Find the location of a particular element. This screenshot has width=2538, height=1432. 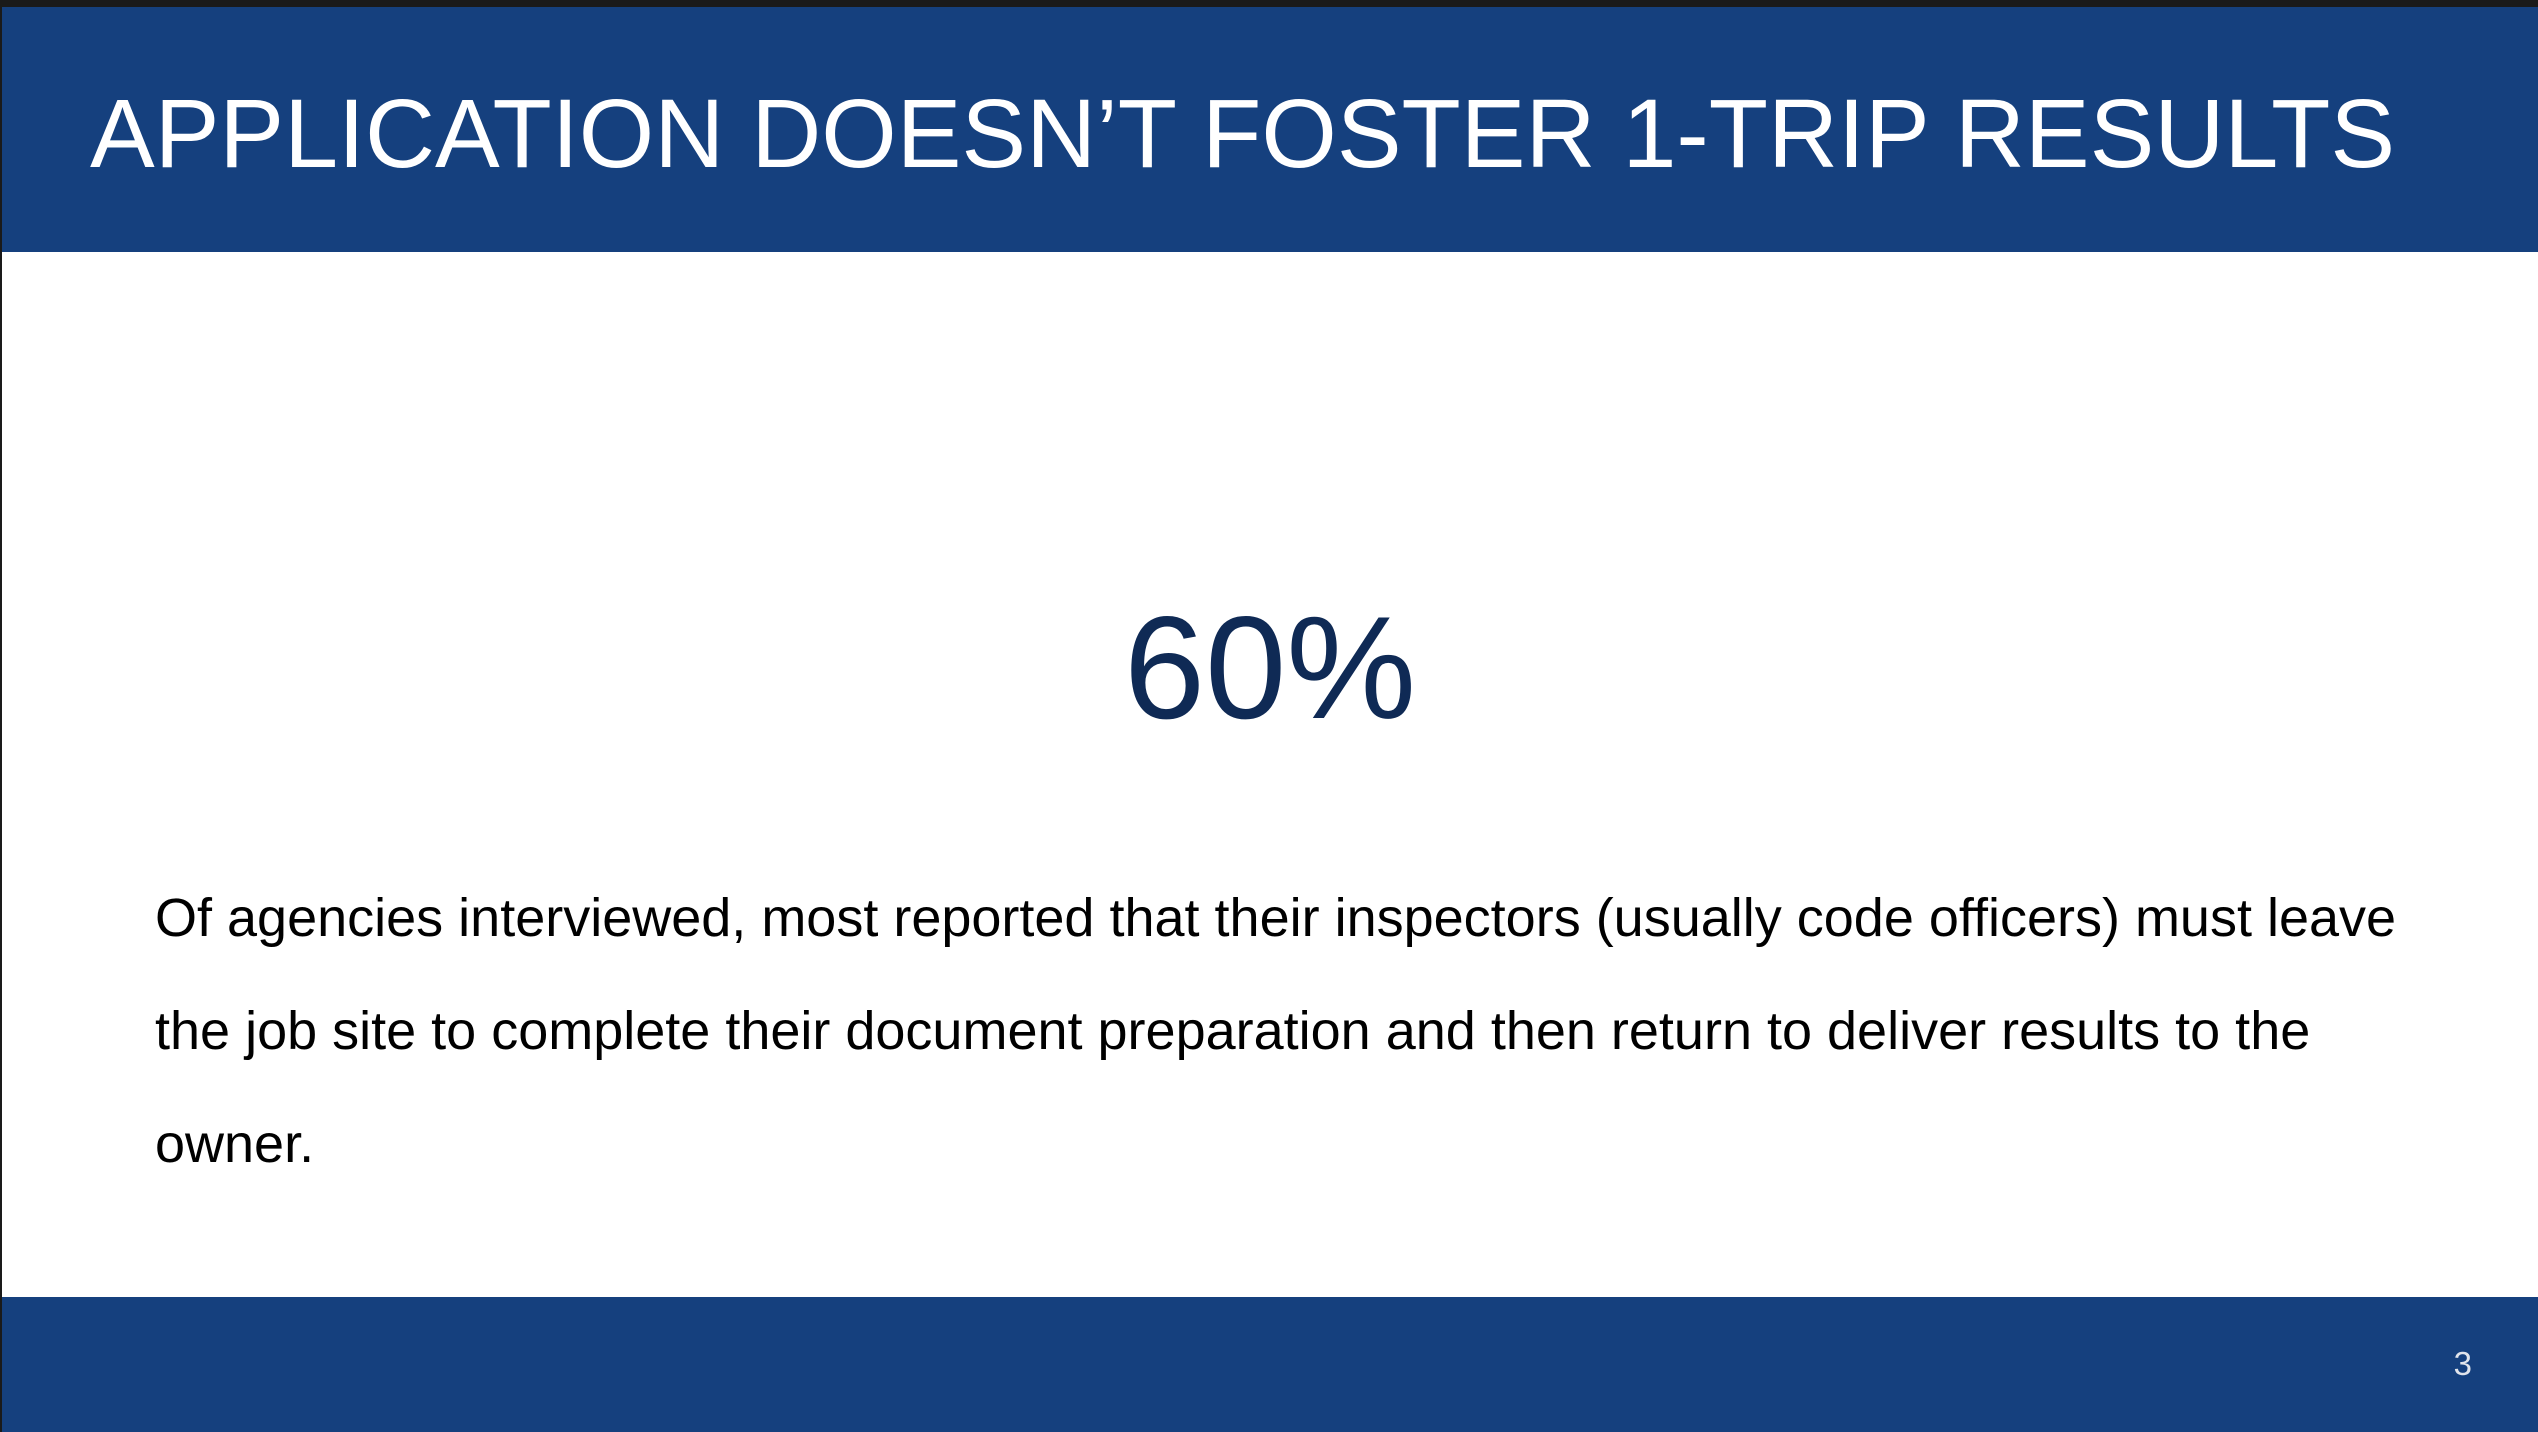

slide-footer: 3 is located at coordinates (1270, 1364).